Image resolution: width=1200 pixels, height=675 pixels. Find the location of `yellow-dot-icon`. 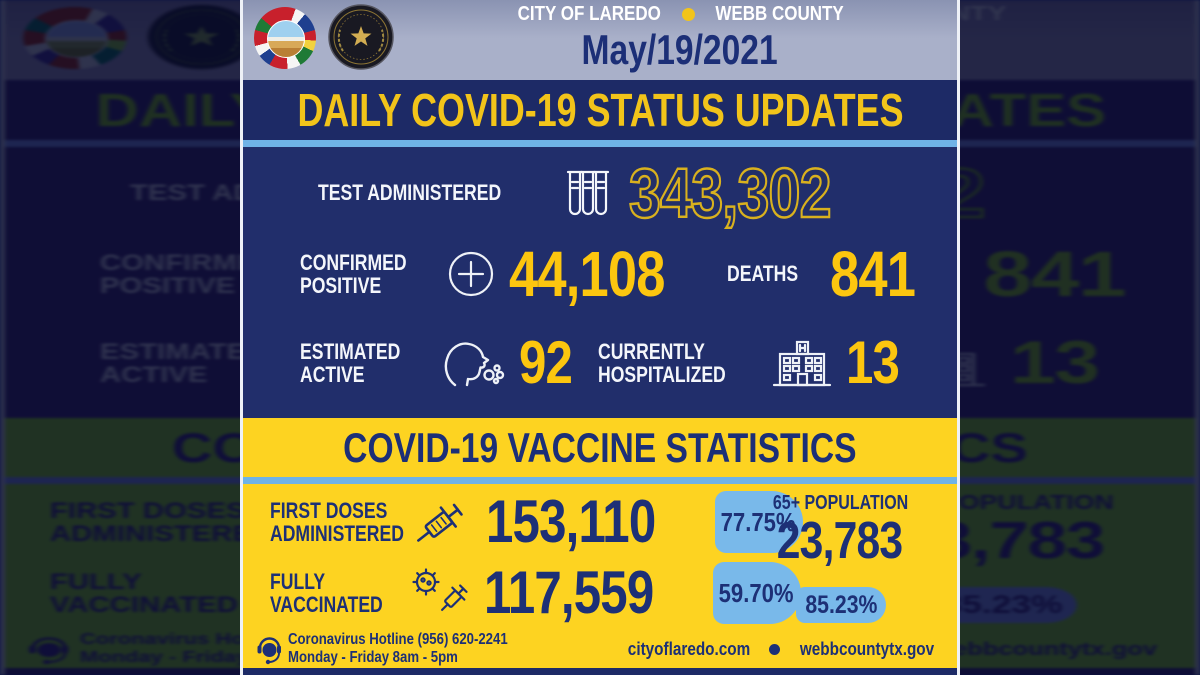

yellow-dot-icon is located at coordinates (689, 14).